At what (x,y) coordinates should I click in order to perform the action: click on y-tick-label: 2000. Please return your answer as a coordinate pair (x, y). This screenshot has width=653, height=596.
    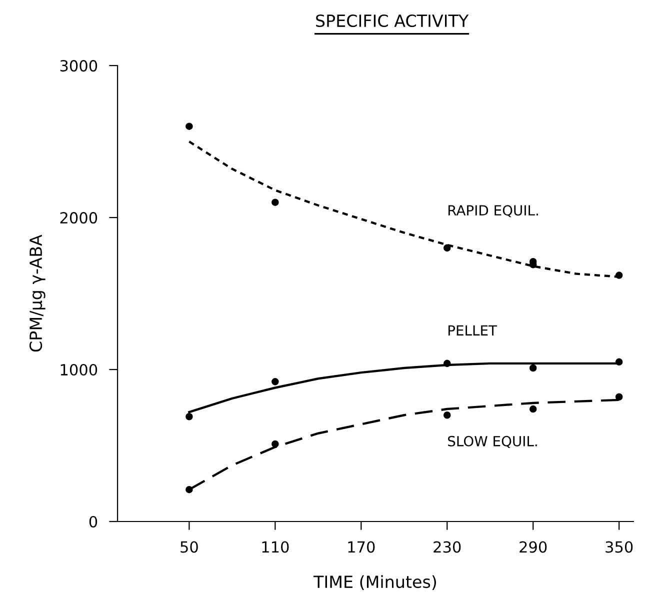
    Looking at the image, I should click on (79, 218).